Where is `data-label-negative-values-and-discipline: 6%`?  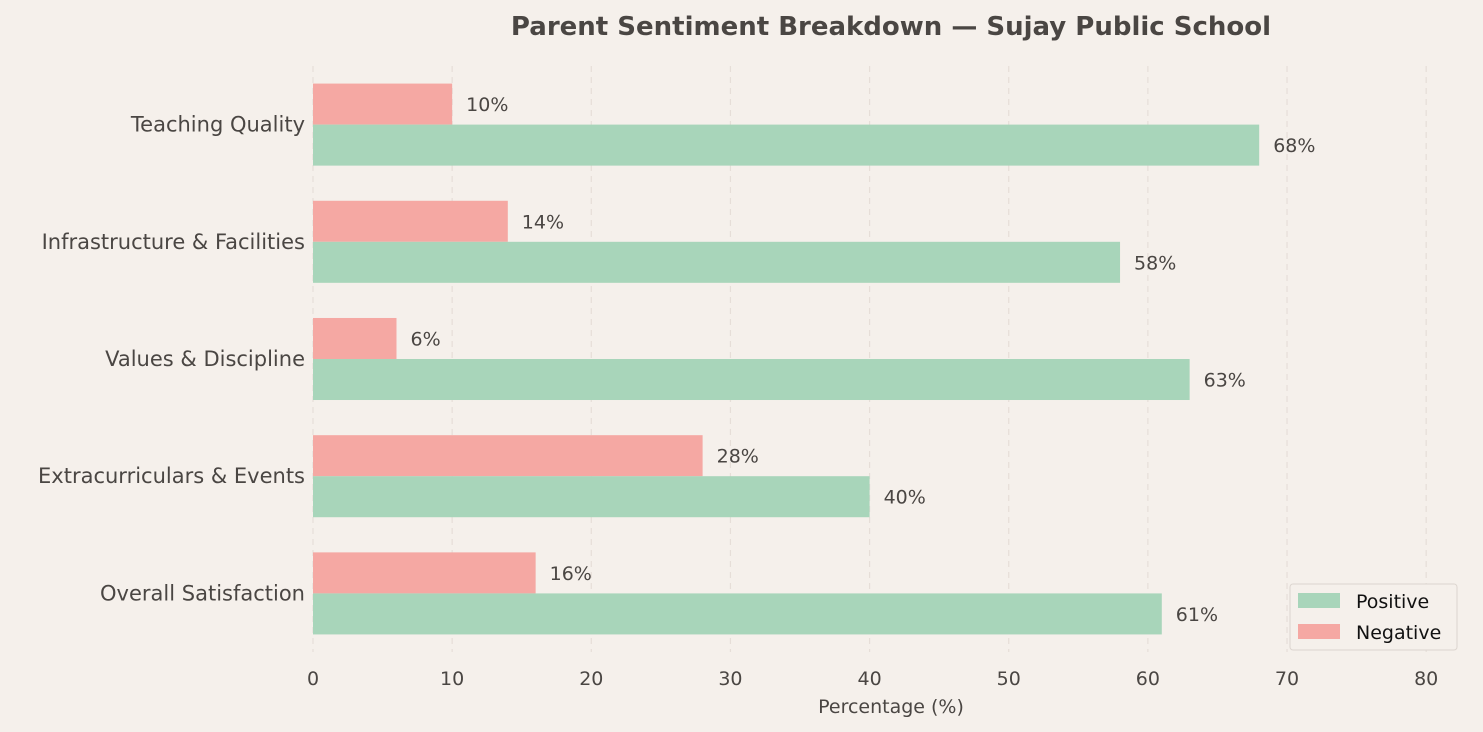
data-label-negative-values-and-discipline: 6% is located at coordinates (425, 339).